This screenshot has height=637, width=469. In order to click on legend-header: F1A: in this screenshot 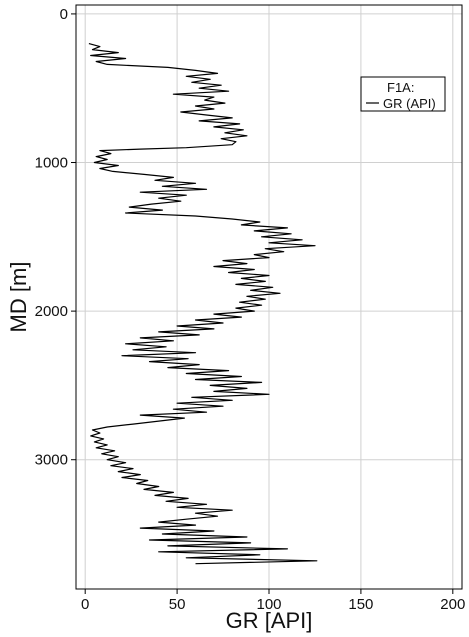, I will do `click(400, 87)`.